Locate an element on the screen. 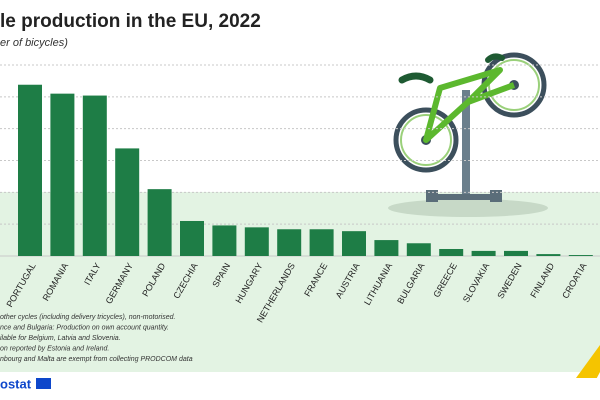 This screenshot has height=400, width=600. footnote: ilable for Belgium, Latvia and Slovenia. is located at coordinates (60, 338).